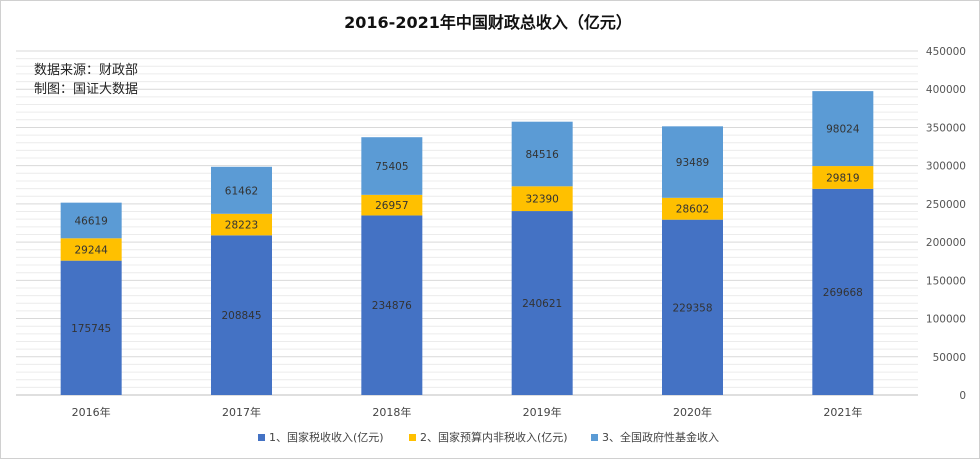 The height and width of the screenshot is (459, 980). I want to click on source-note: 数据来源：财政部, so click(86, 70).